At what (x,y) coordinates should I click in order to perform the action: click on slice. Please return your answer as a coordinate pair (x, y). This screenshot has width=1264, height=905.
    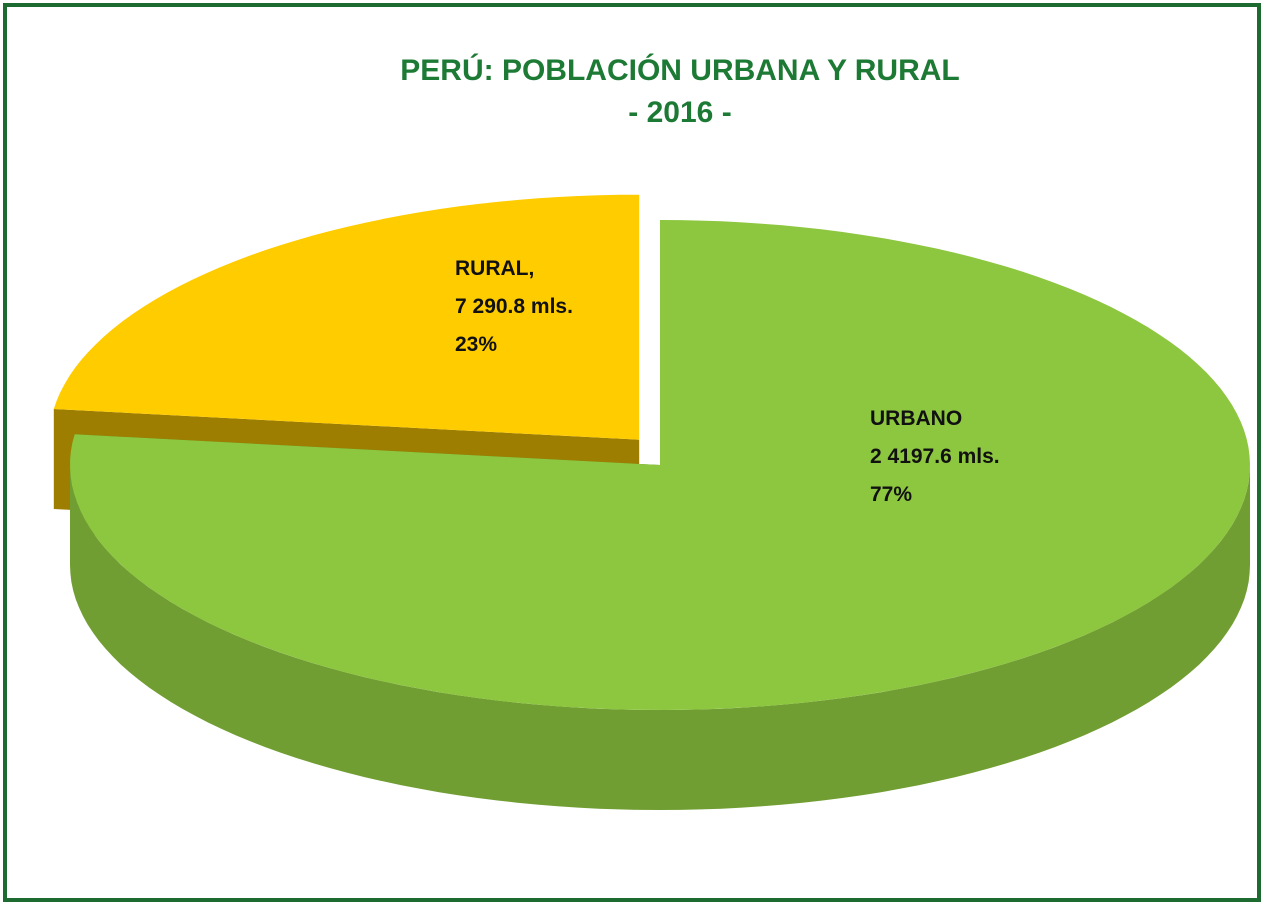
    Looking at the image, I should click on (346, 317).